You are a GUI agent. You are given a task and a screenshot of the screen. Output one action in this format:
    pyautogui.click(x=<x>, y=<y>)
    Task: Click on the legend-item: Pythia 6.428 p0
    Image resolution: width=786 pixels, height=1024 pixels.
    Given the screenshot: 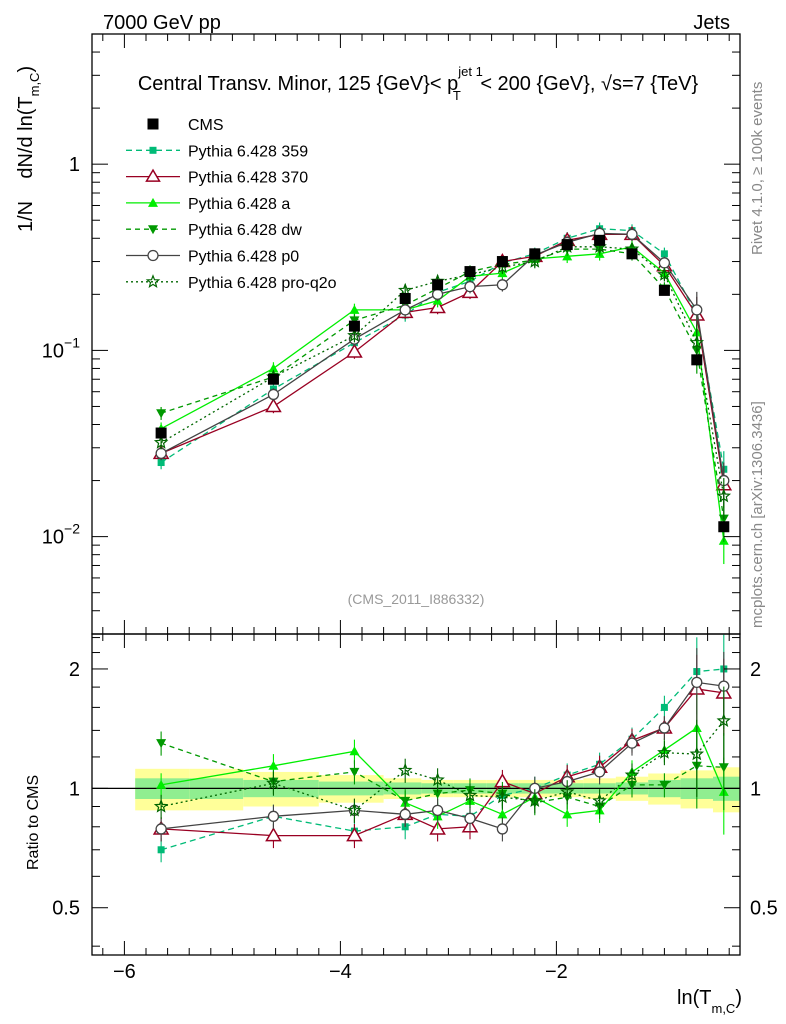 What is the action you would take?
    pyautogui.click(x=212, y=257)
    